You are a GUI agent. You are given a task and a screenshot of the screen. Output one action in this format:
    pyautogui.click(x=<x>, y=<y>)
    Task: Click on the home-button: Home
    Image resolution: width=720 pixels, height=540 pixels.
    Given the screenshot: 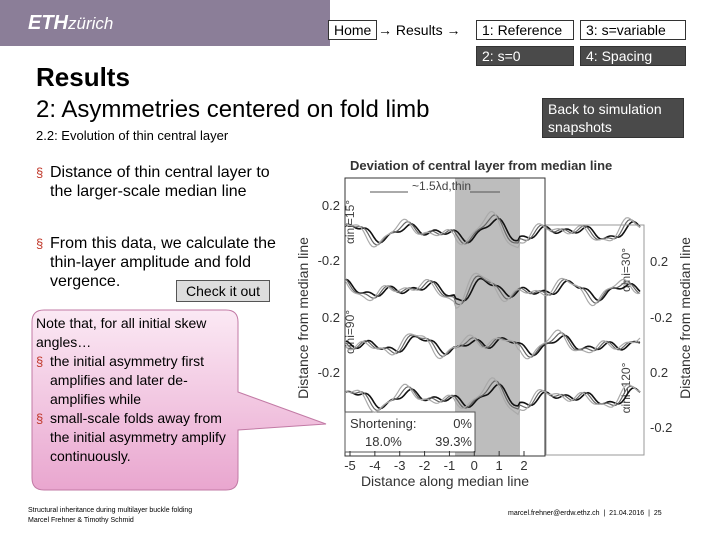 What is the action you would take?
    pyautogui.click(x=353, y=30)
    